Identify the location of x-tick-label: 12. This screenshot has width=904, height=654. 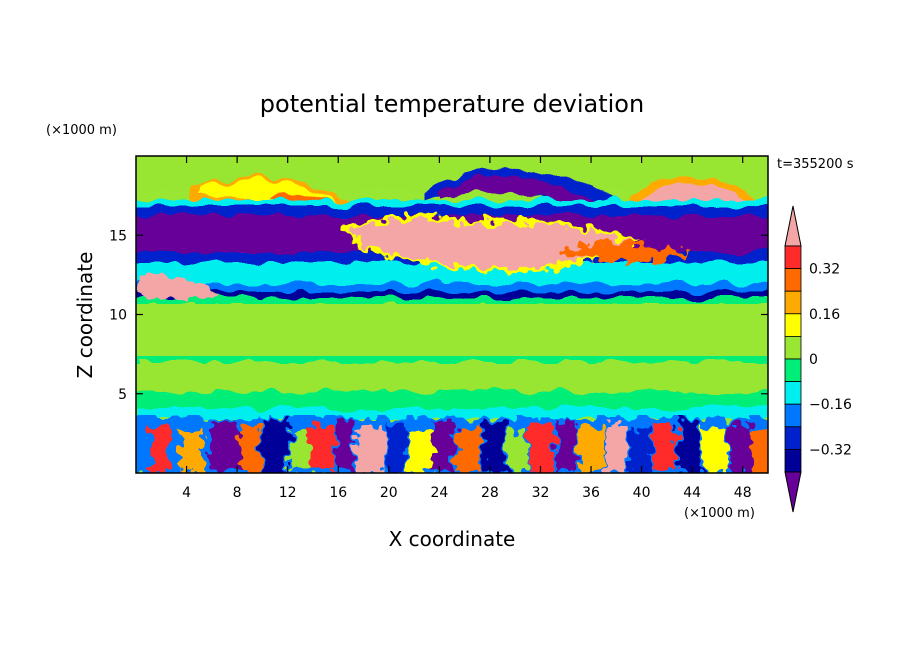
(288, 493).